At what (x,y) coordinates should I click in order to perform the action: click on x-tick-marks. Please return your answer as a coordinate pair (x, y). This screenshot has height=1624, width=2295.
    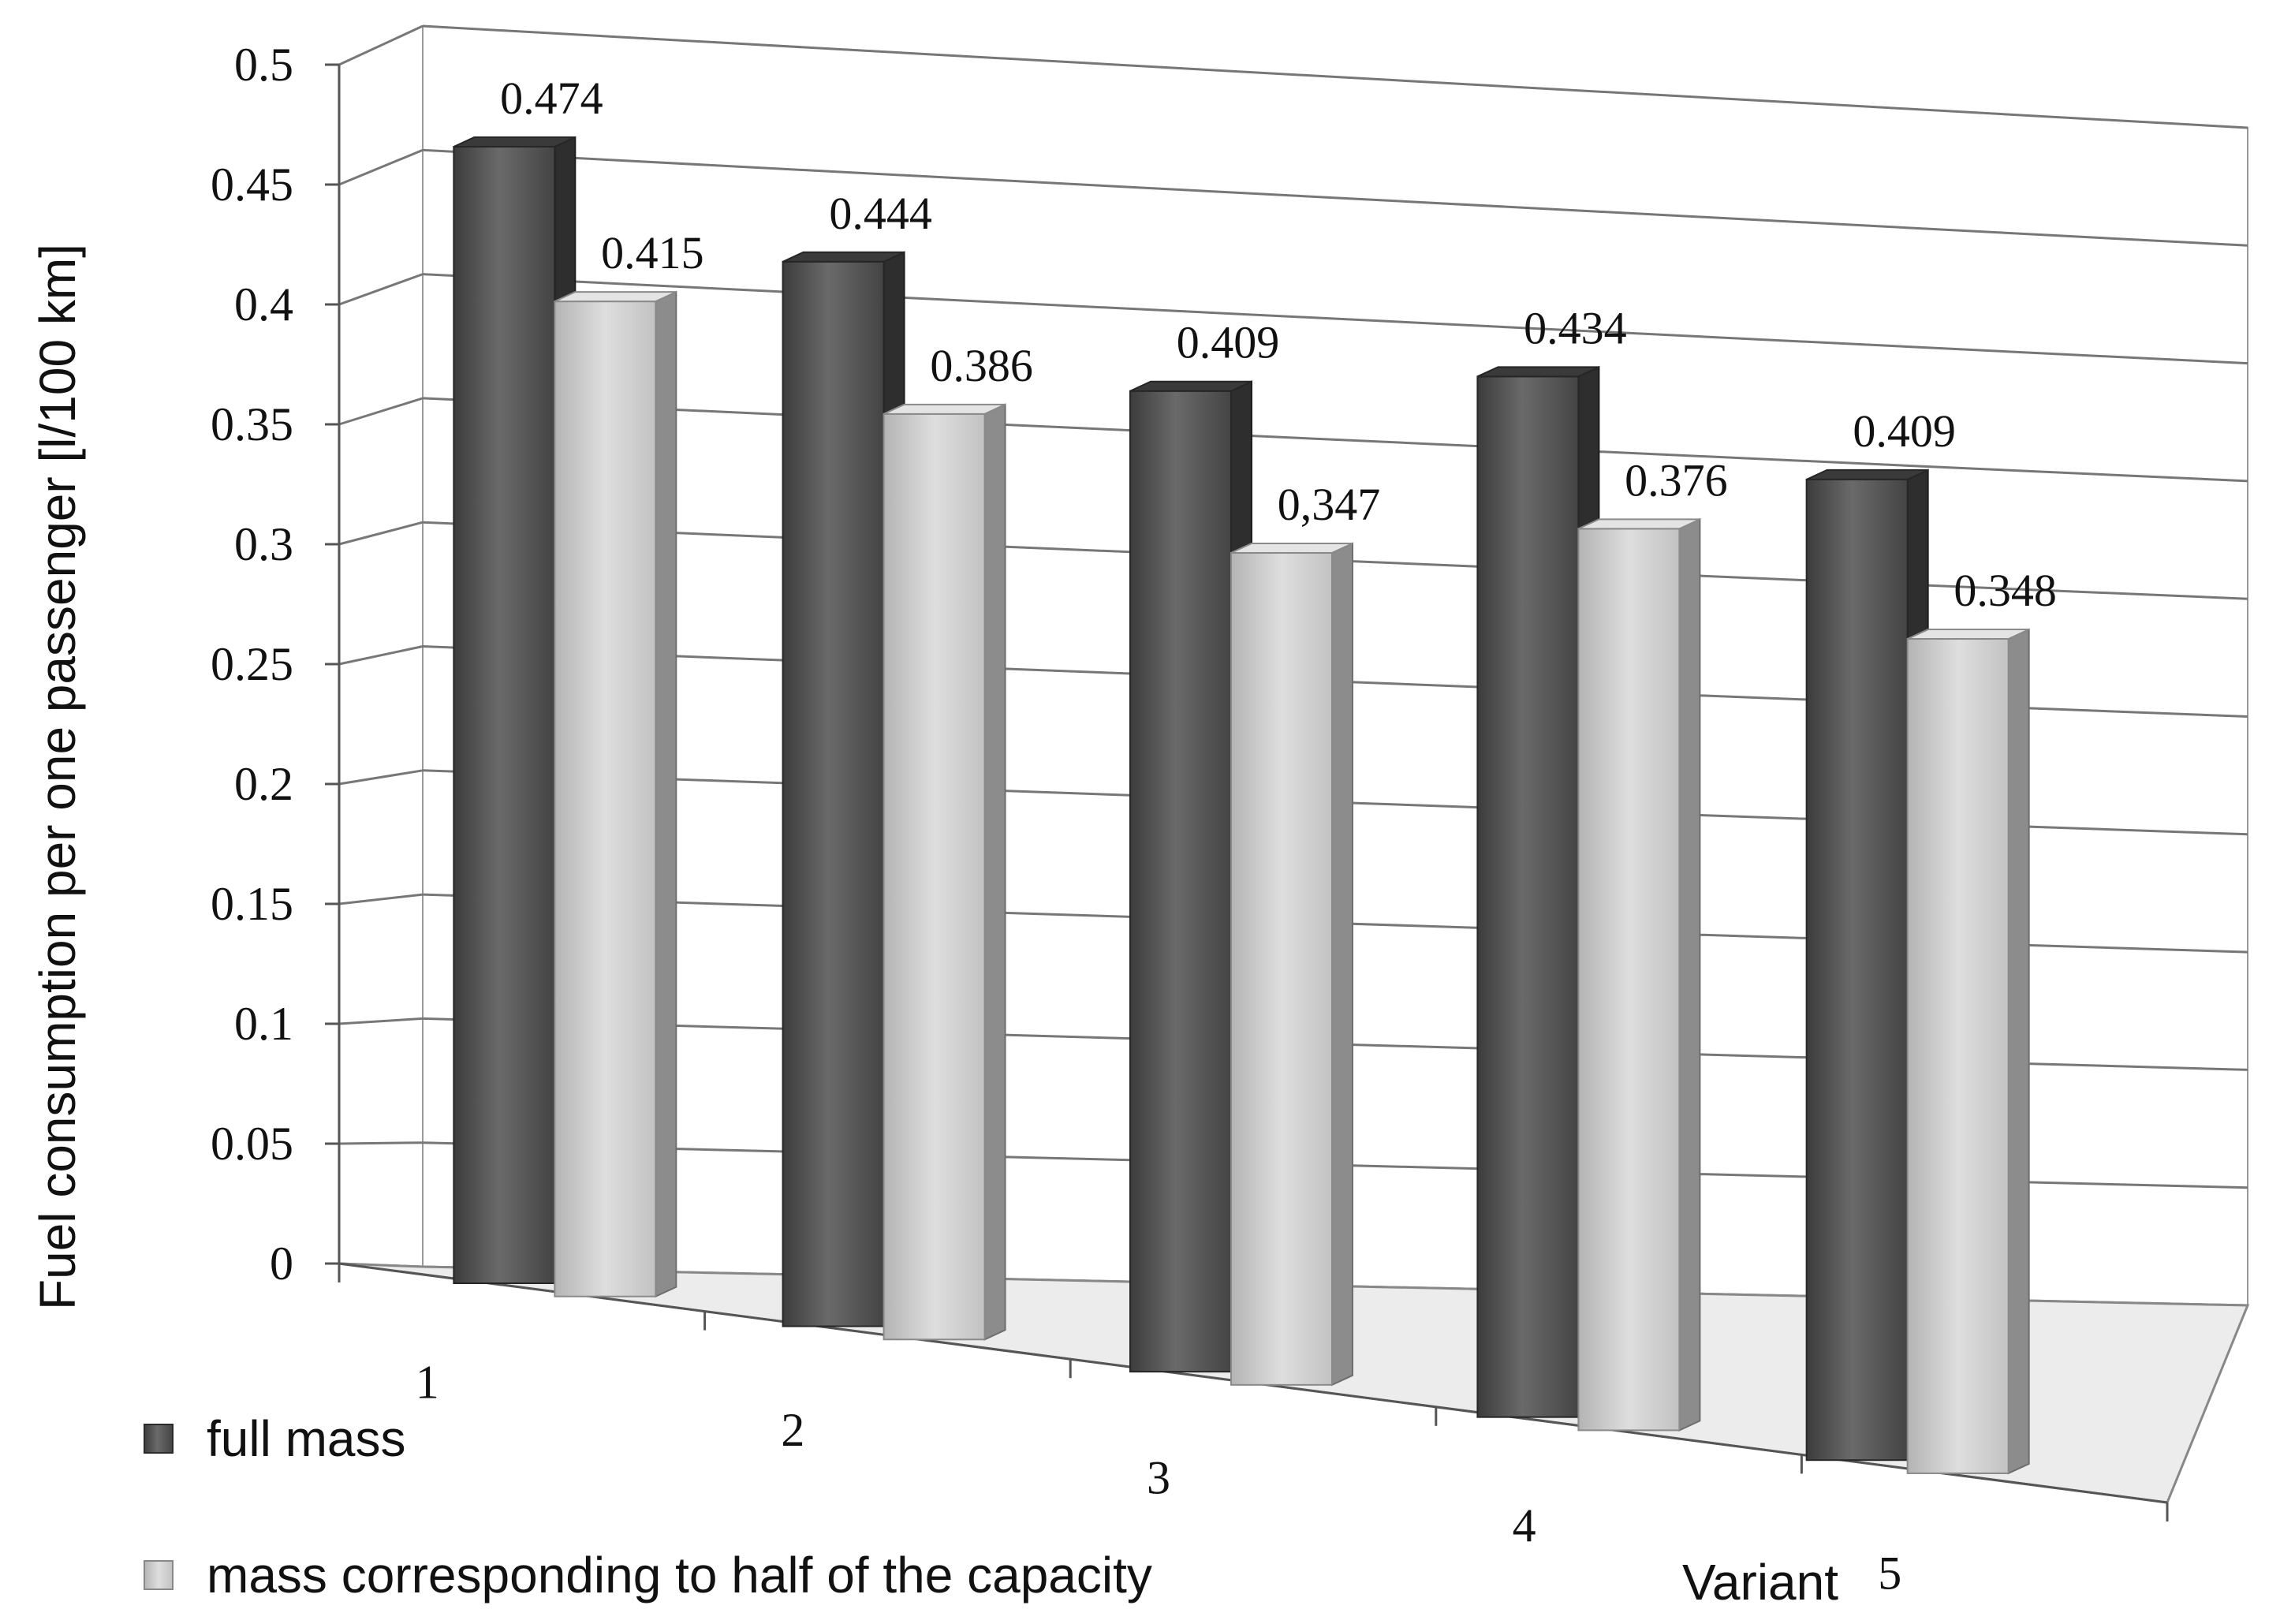
    Looking at the image, I should click on (1253, 1392).